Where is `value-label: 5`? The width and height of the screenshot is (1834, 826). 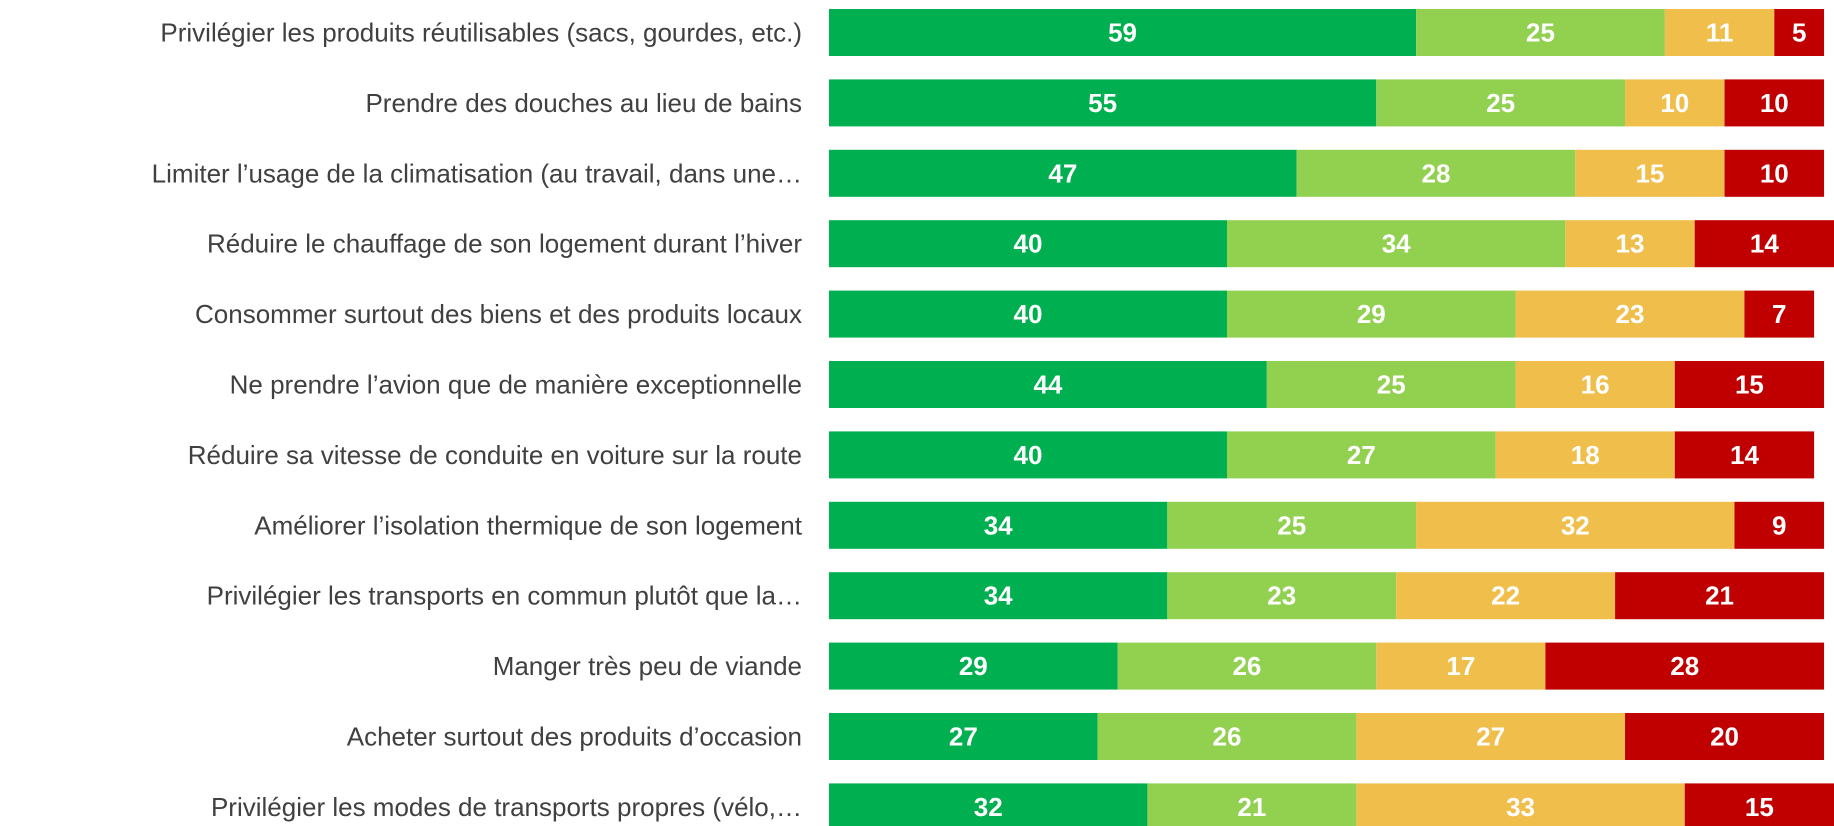 value-label: 5 is located at coordinates (1799, 33).